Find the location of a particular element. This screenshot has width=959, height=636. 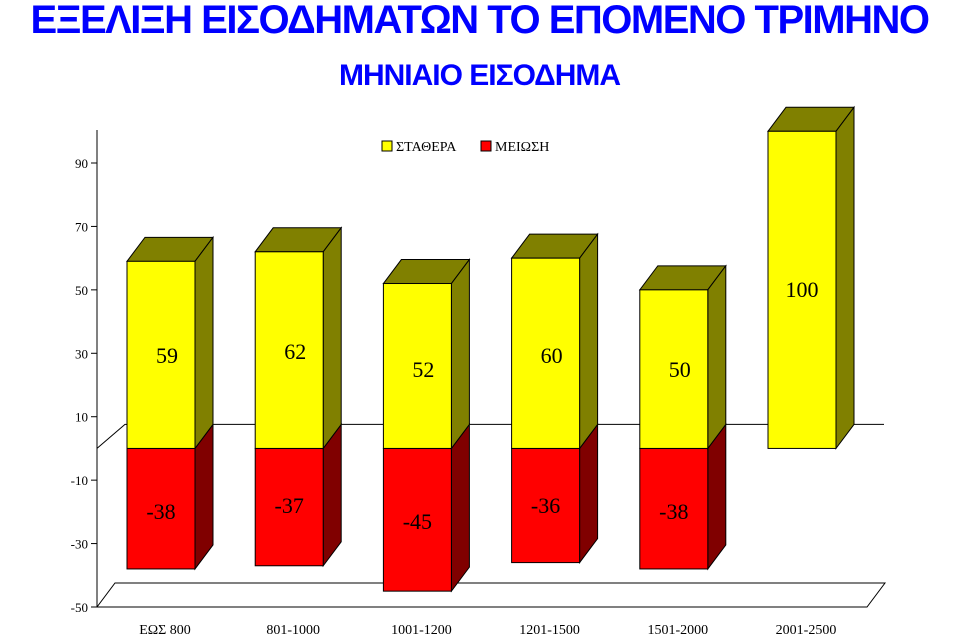

data-label: 62 is located at coordinates (295, 351).